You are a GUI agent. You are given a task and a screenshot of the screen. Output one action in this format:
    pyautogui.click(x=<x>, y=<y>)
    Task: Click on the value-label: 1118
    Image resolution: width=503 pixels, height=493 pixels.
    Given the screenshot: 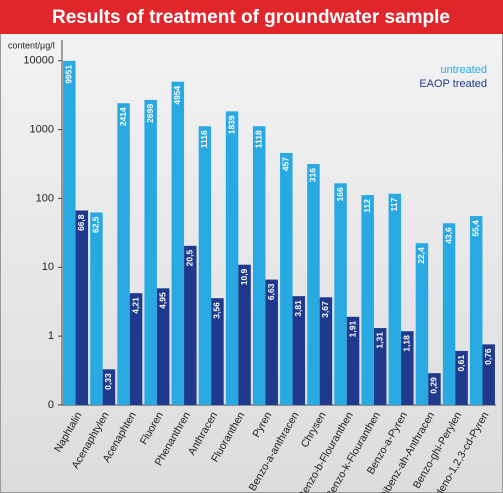 What is the action you would take?
    pyautogui.click(x=258, y=139)
    